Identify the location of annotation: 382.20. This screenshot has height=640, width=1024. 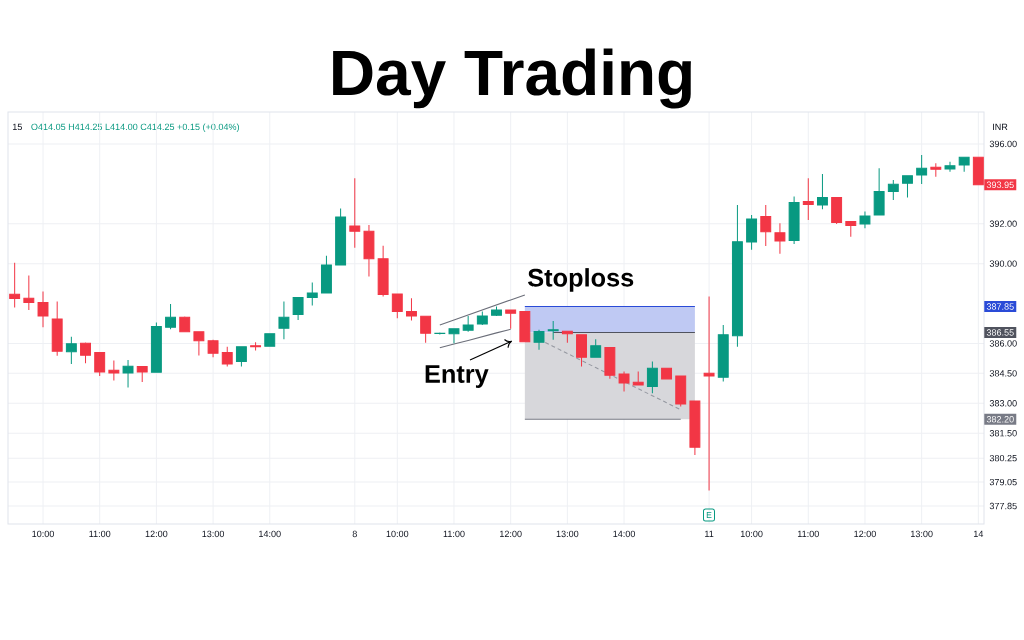
(1000, 419).